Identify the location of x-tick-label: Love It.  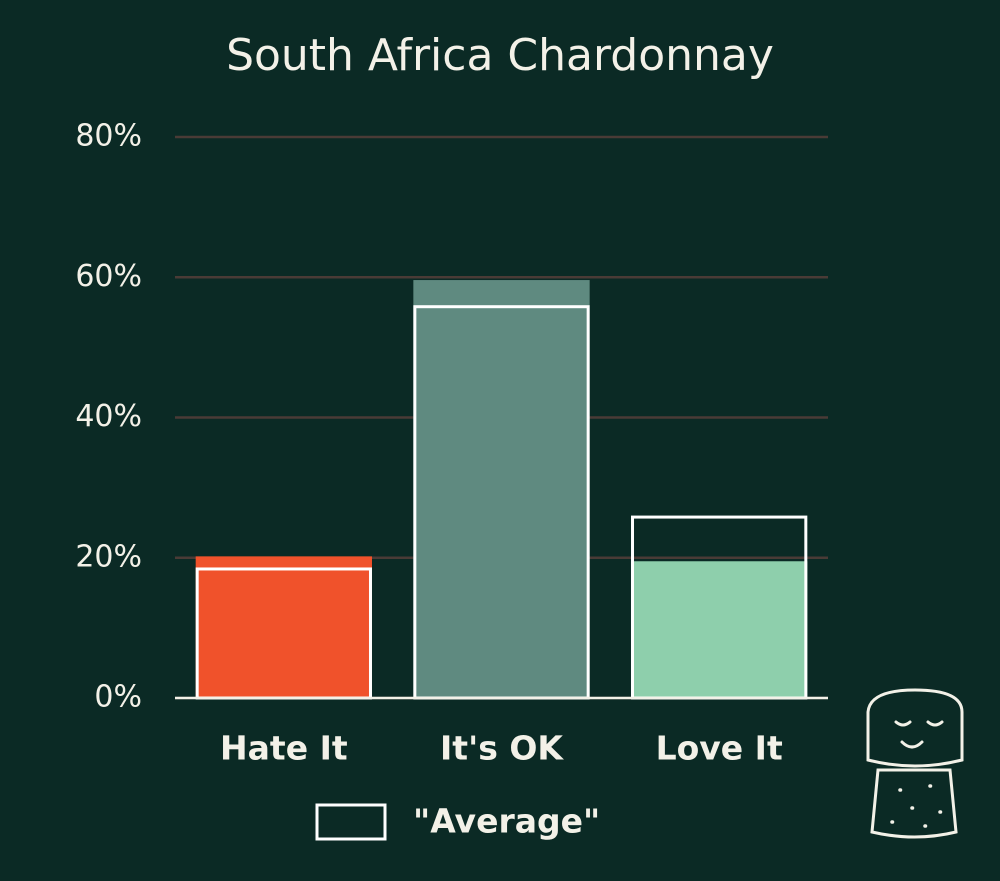
(719, 748).